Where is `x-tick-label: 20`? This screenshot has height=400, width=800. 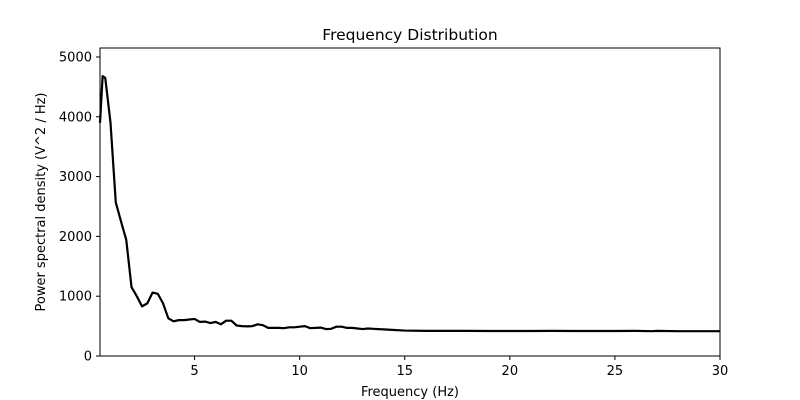 x-tick-label: 20 is located at coordinates (510, 371).